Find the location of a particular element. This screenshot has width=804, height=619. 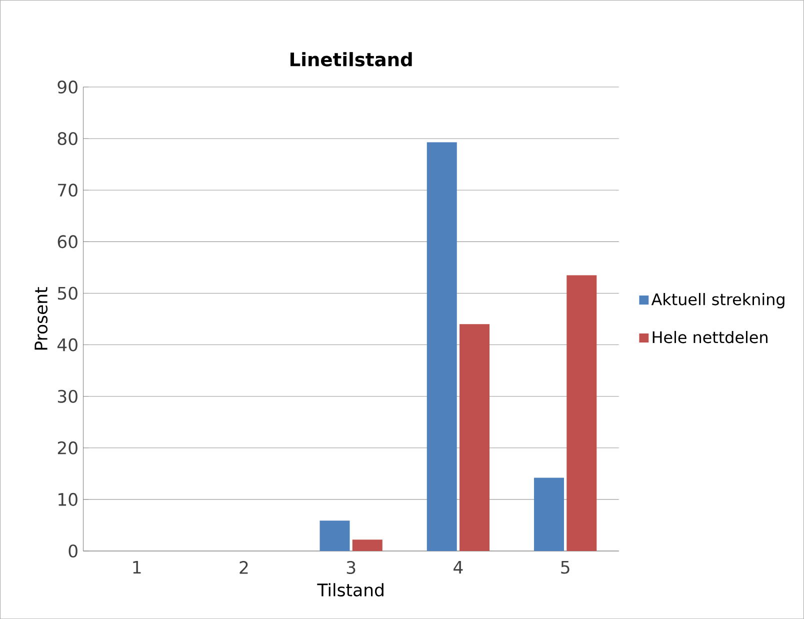

x-tick-label: 1 is located at coordinates (137, 567).